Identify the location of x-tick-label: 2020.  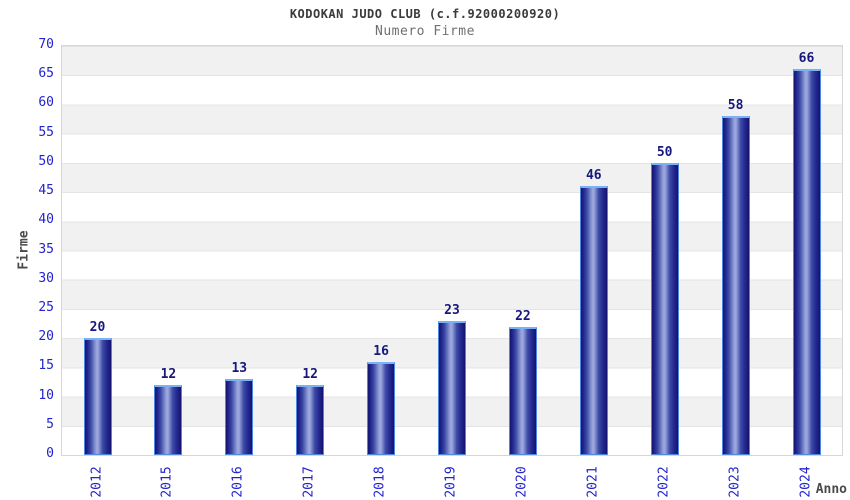
(522, 479).